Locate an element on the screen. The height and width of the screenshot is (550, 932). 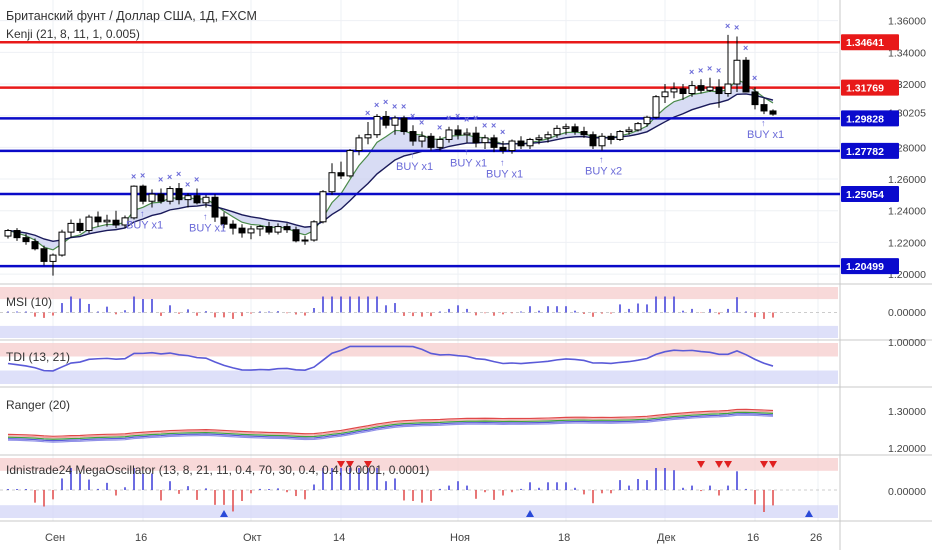
time-tick: 18 is located at coordinates (564, 538).